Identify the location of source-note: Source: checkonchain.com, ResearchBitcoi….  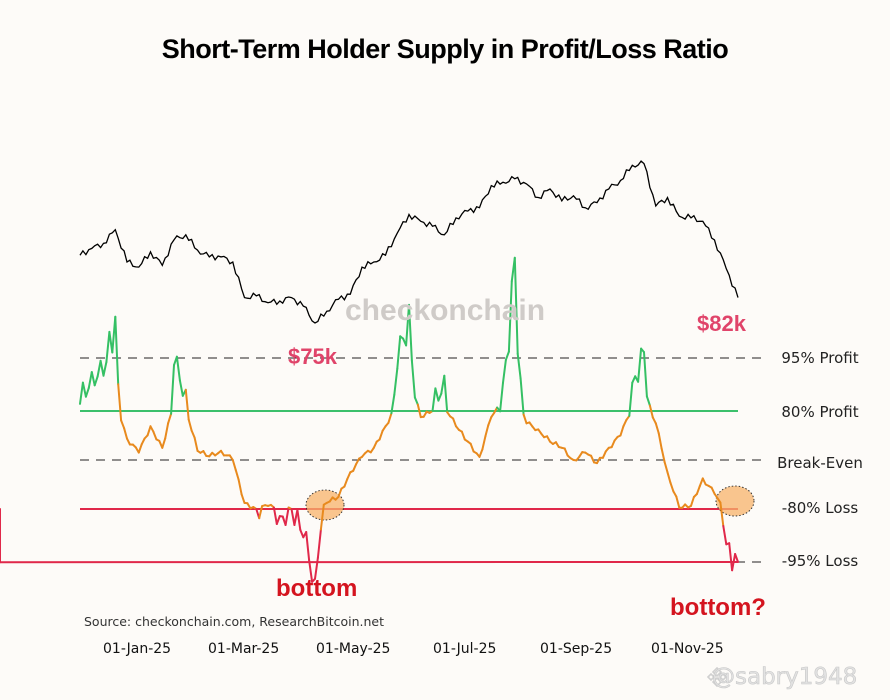
(234, 621).